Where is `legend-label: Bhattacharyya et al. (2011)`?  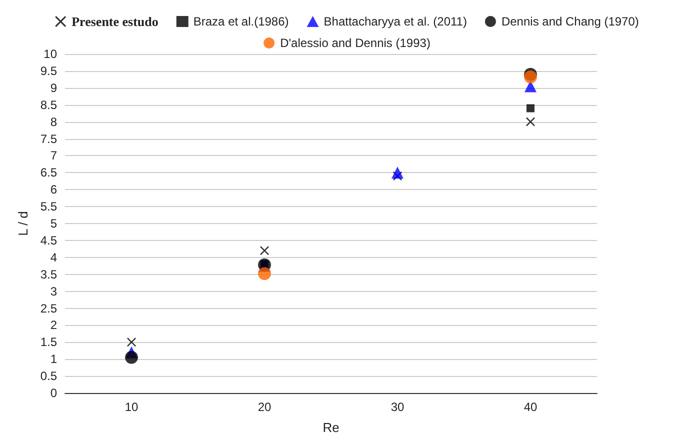
legend-label: Bhattacharyya et al. (2011) is located at coordinates (395, 21).